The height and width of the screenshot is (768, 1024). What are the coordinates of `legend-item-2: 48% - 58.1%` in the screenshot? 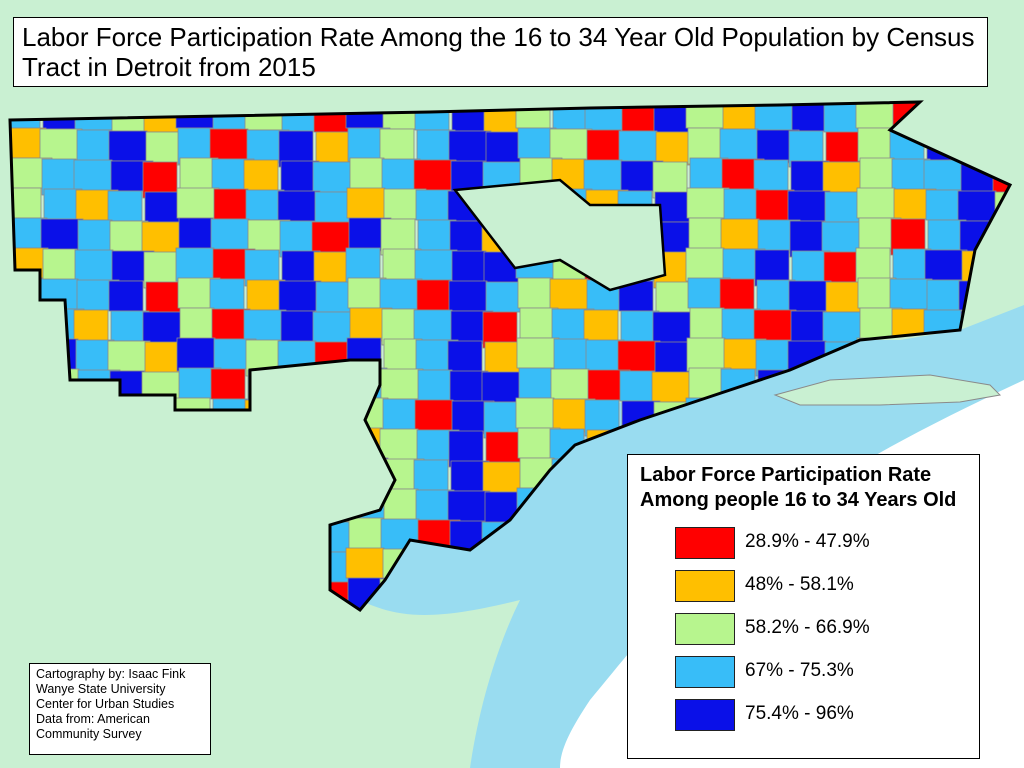 It's located at (820, 586).